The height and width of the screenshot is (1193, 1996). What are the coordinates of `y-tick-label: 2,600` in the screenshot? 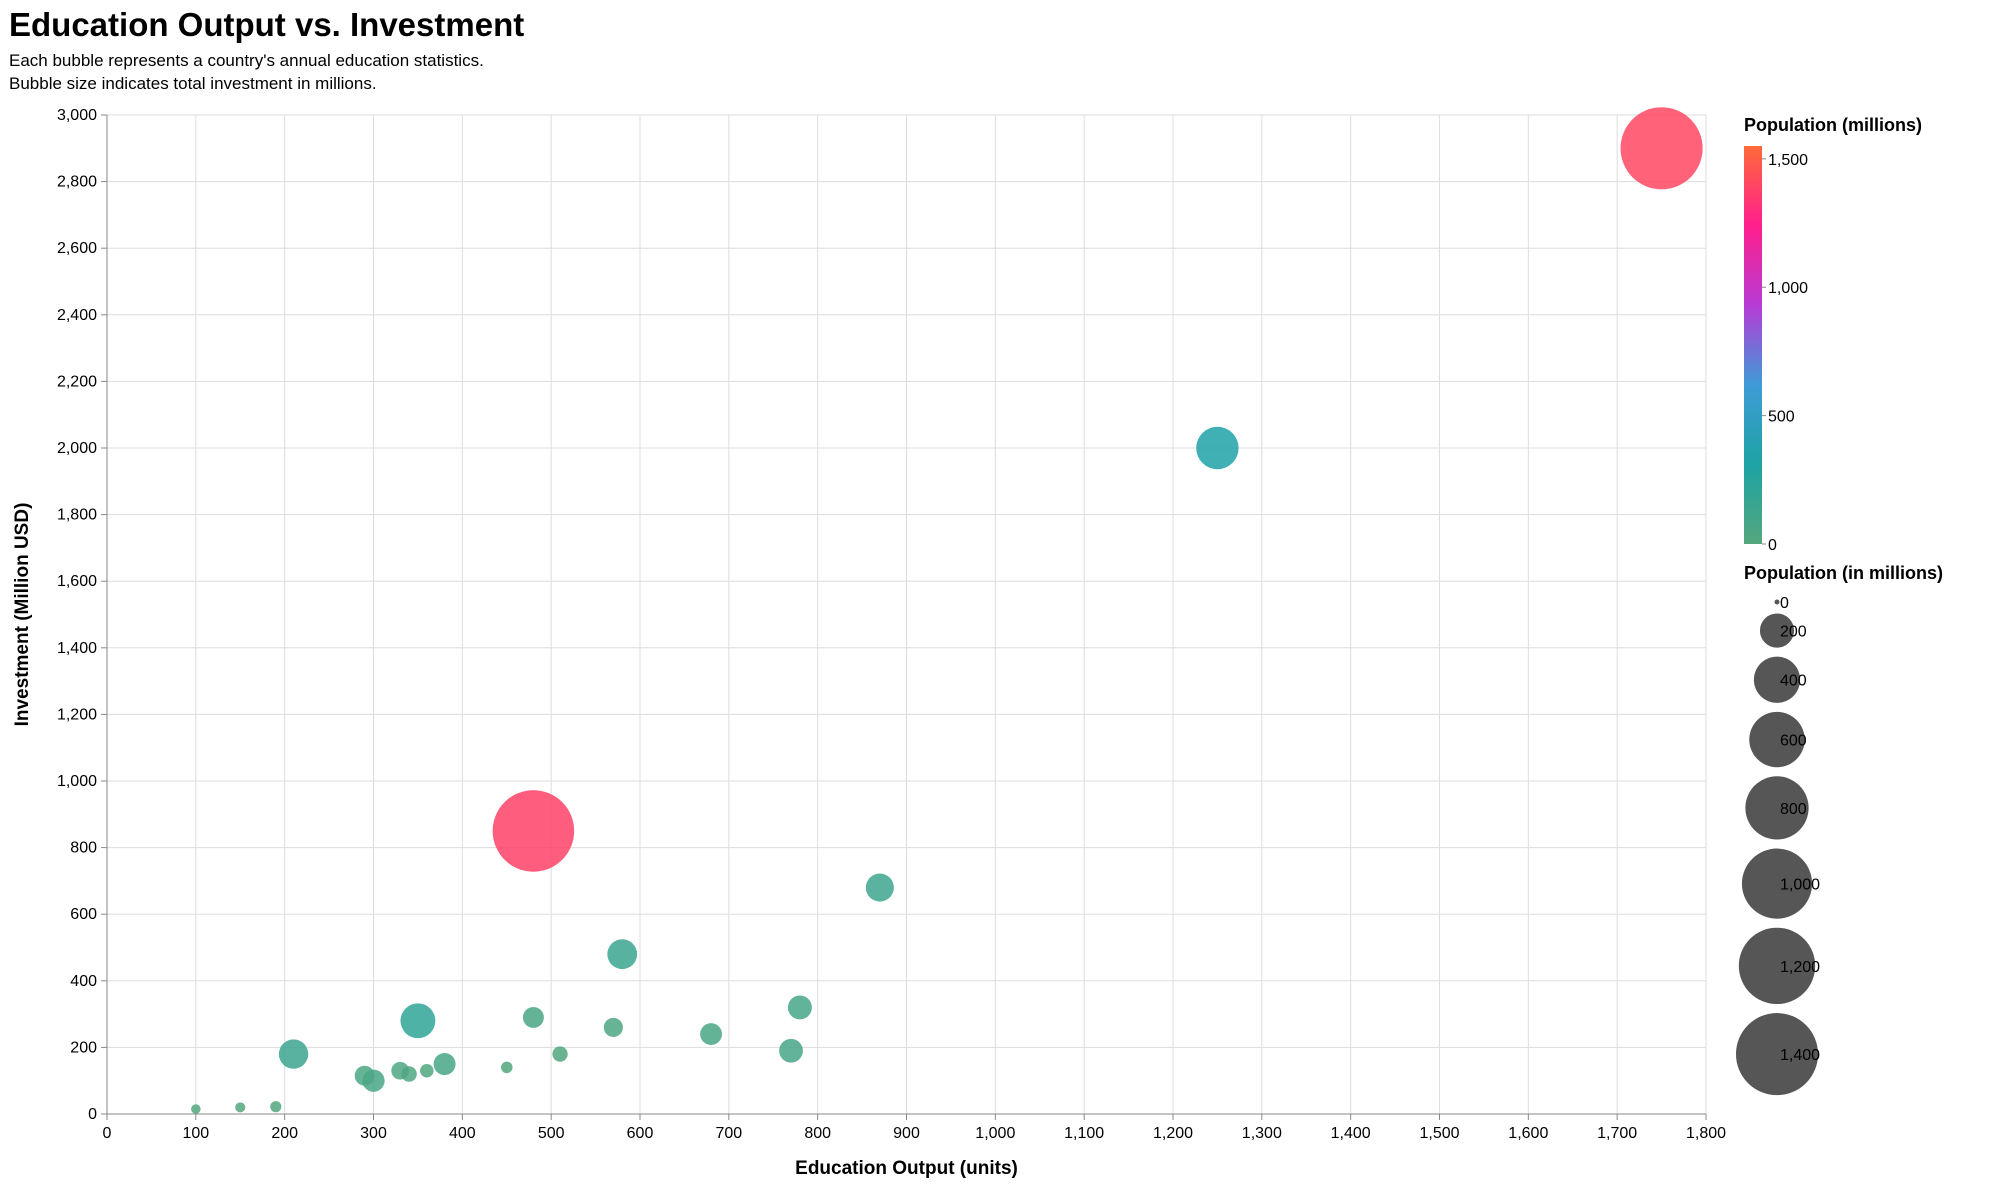 It's located at (77, 248).